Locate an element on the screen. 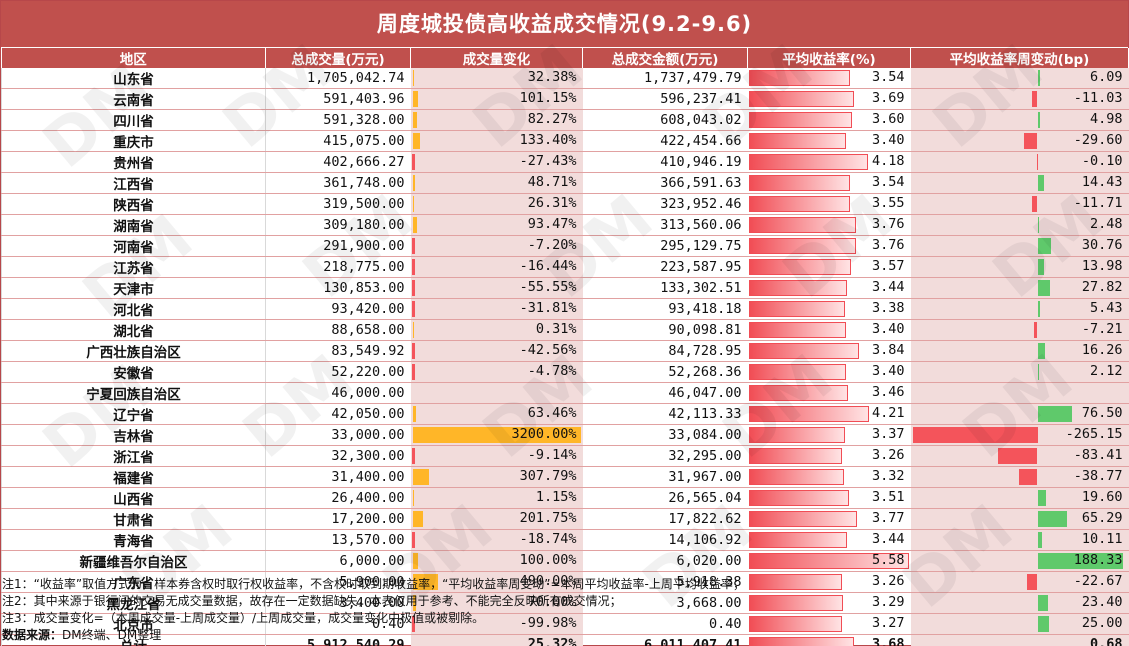 The height and width of the screenshot is (646, 1129). avg-yield-cell: 3.57 is located at coordinates (829, 267).